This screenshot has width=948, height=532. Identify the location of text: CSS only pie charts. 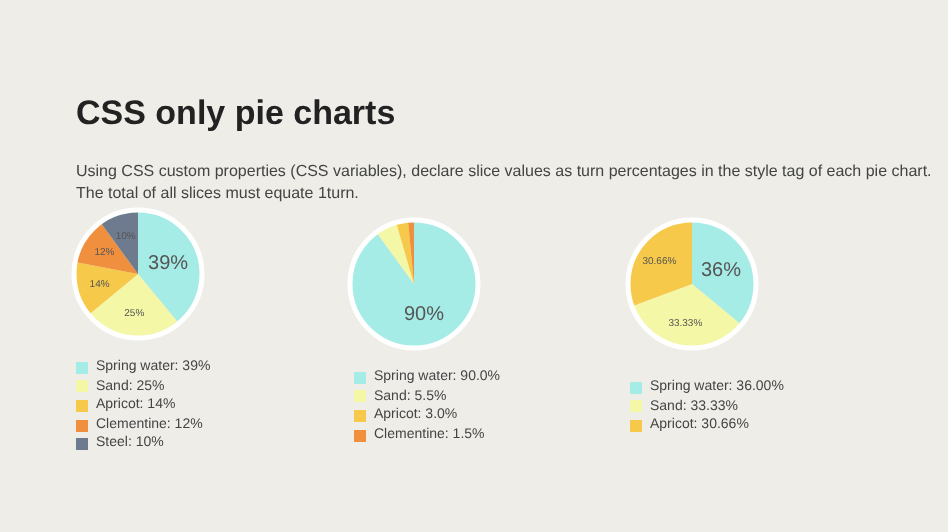
(236, 114).